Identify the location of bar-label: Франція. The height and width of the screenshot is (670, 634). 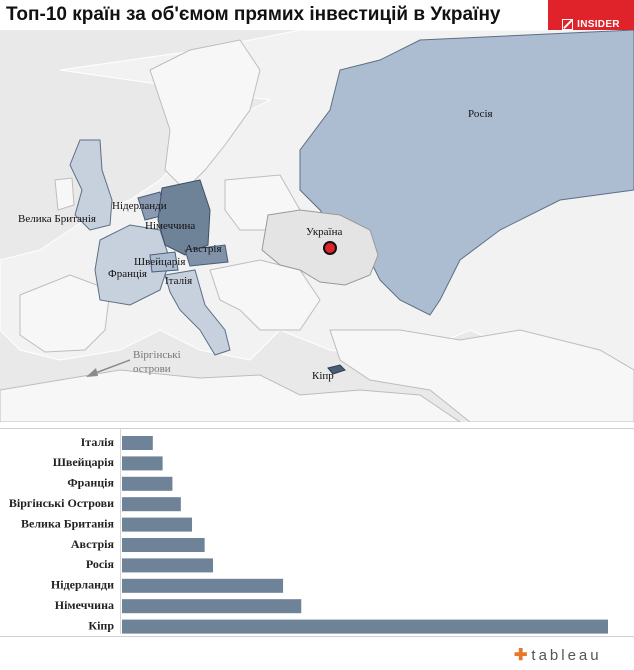
(90, 483).